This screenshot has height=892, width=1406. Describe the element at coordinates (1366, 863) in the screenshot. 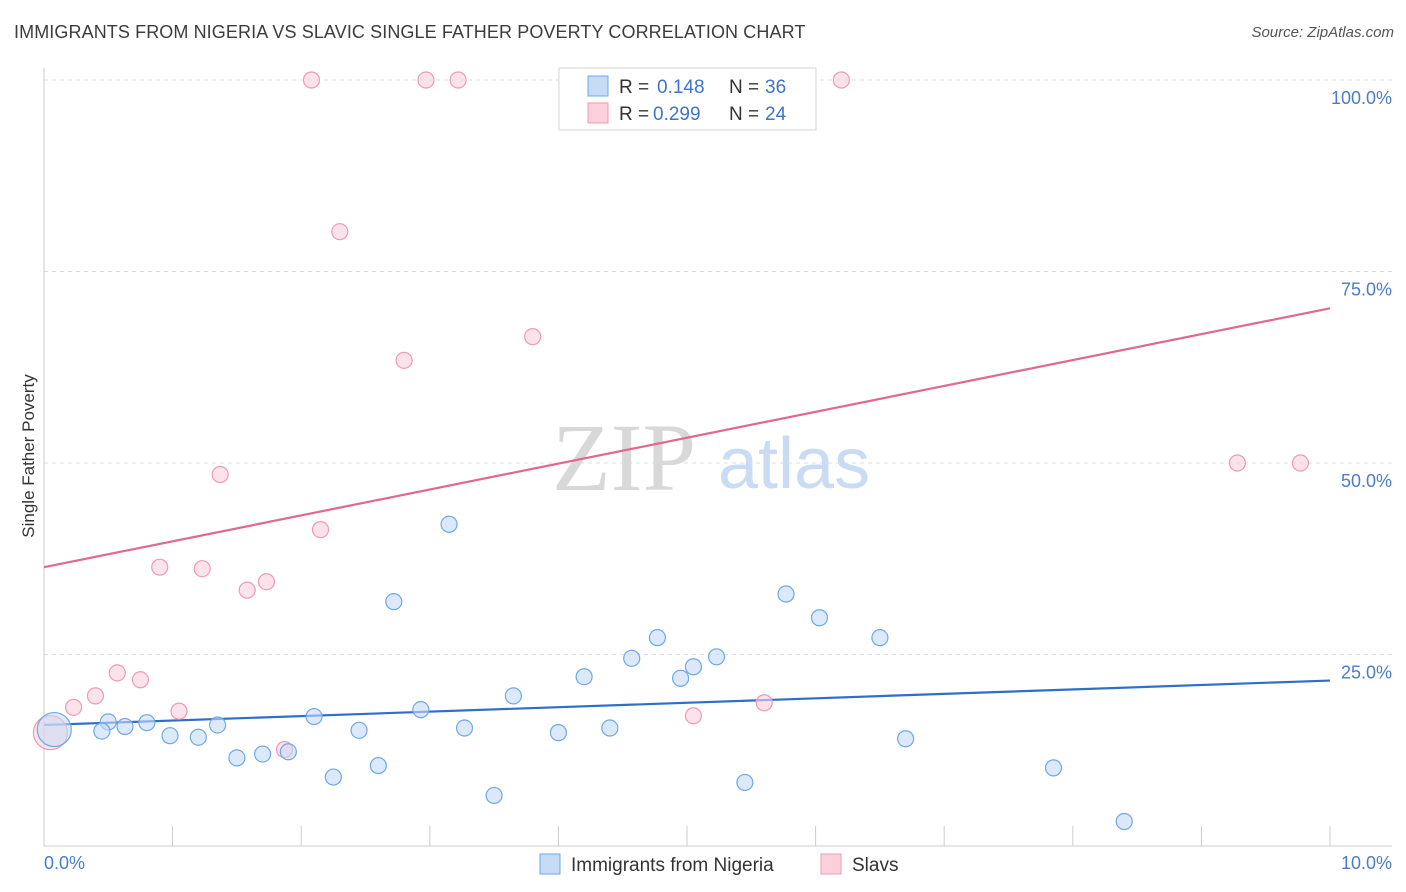

I see `x-tick-label-max: 10.0%` at that location.